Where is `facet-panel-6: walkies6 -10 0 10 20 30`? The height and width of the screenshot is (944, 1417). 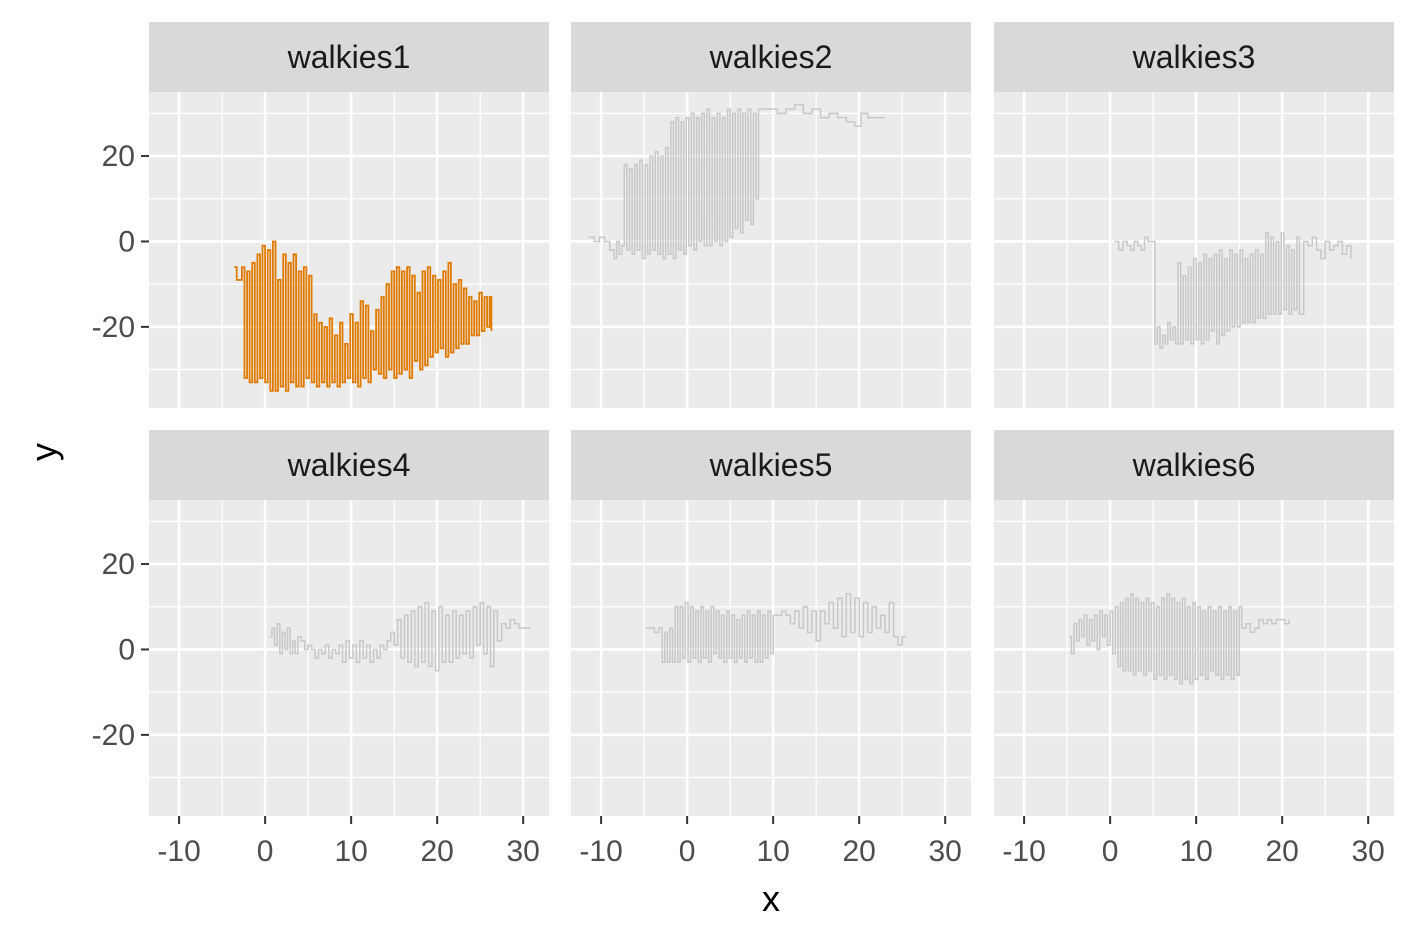
facet-panel-6: walkies6 -10 0 10 20 30 is located at coordinates (1194, 649).